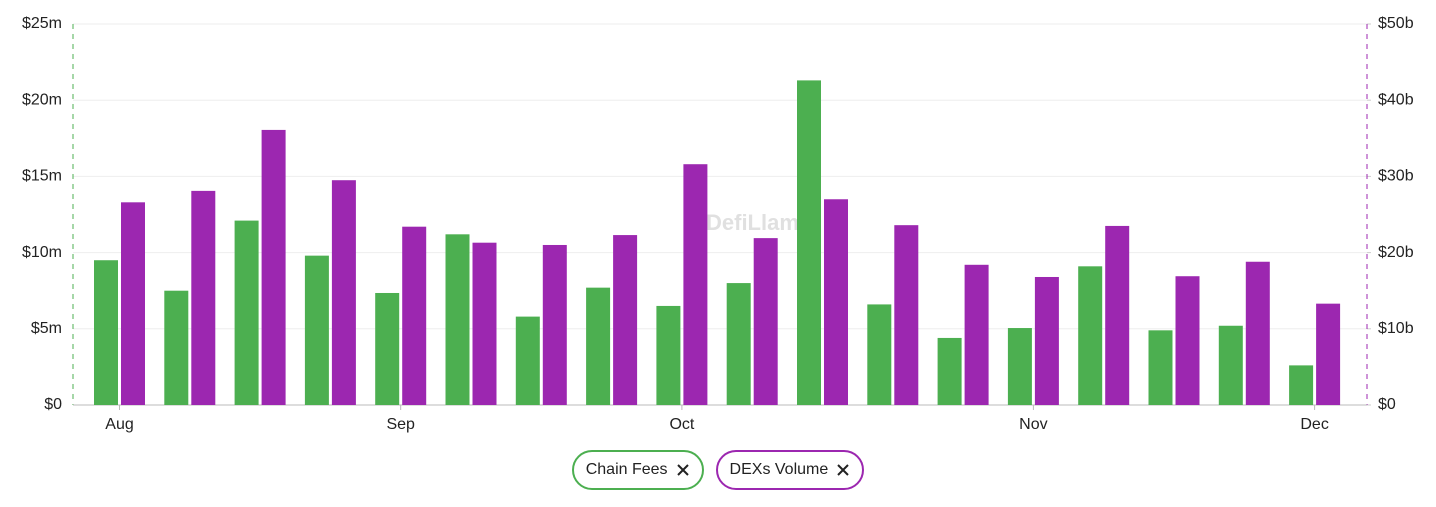 The width and height of the screenshot is (1436, 507). What do you see at coordinates (1033, 424) in the screenshot?
I see `x-tick-label: Nov` at bounding box center [1033, 424].